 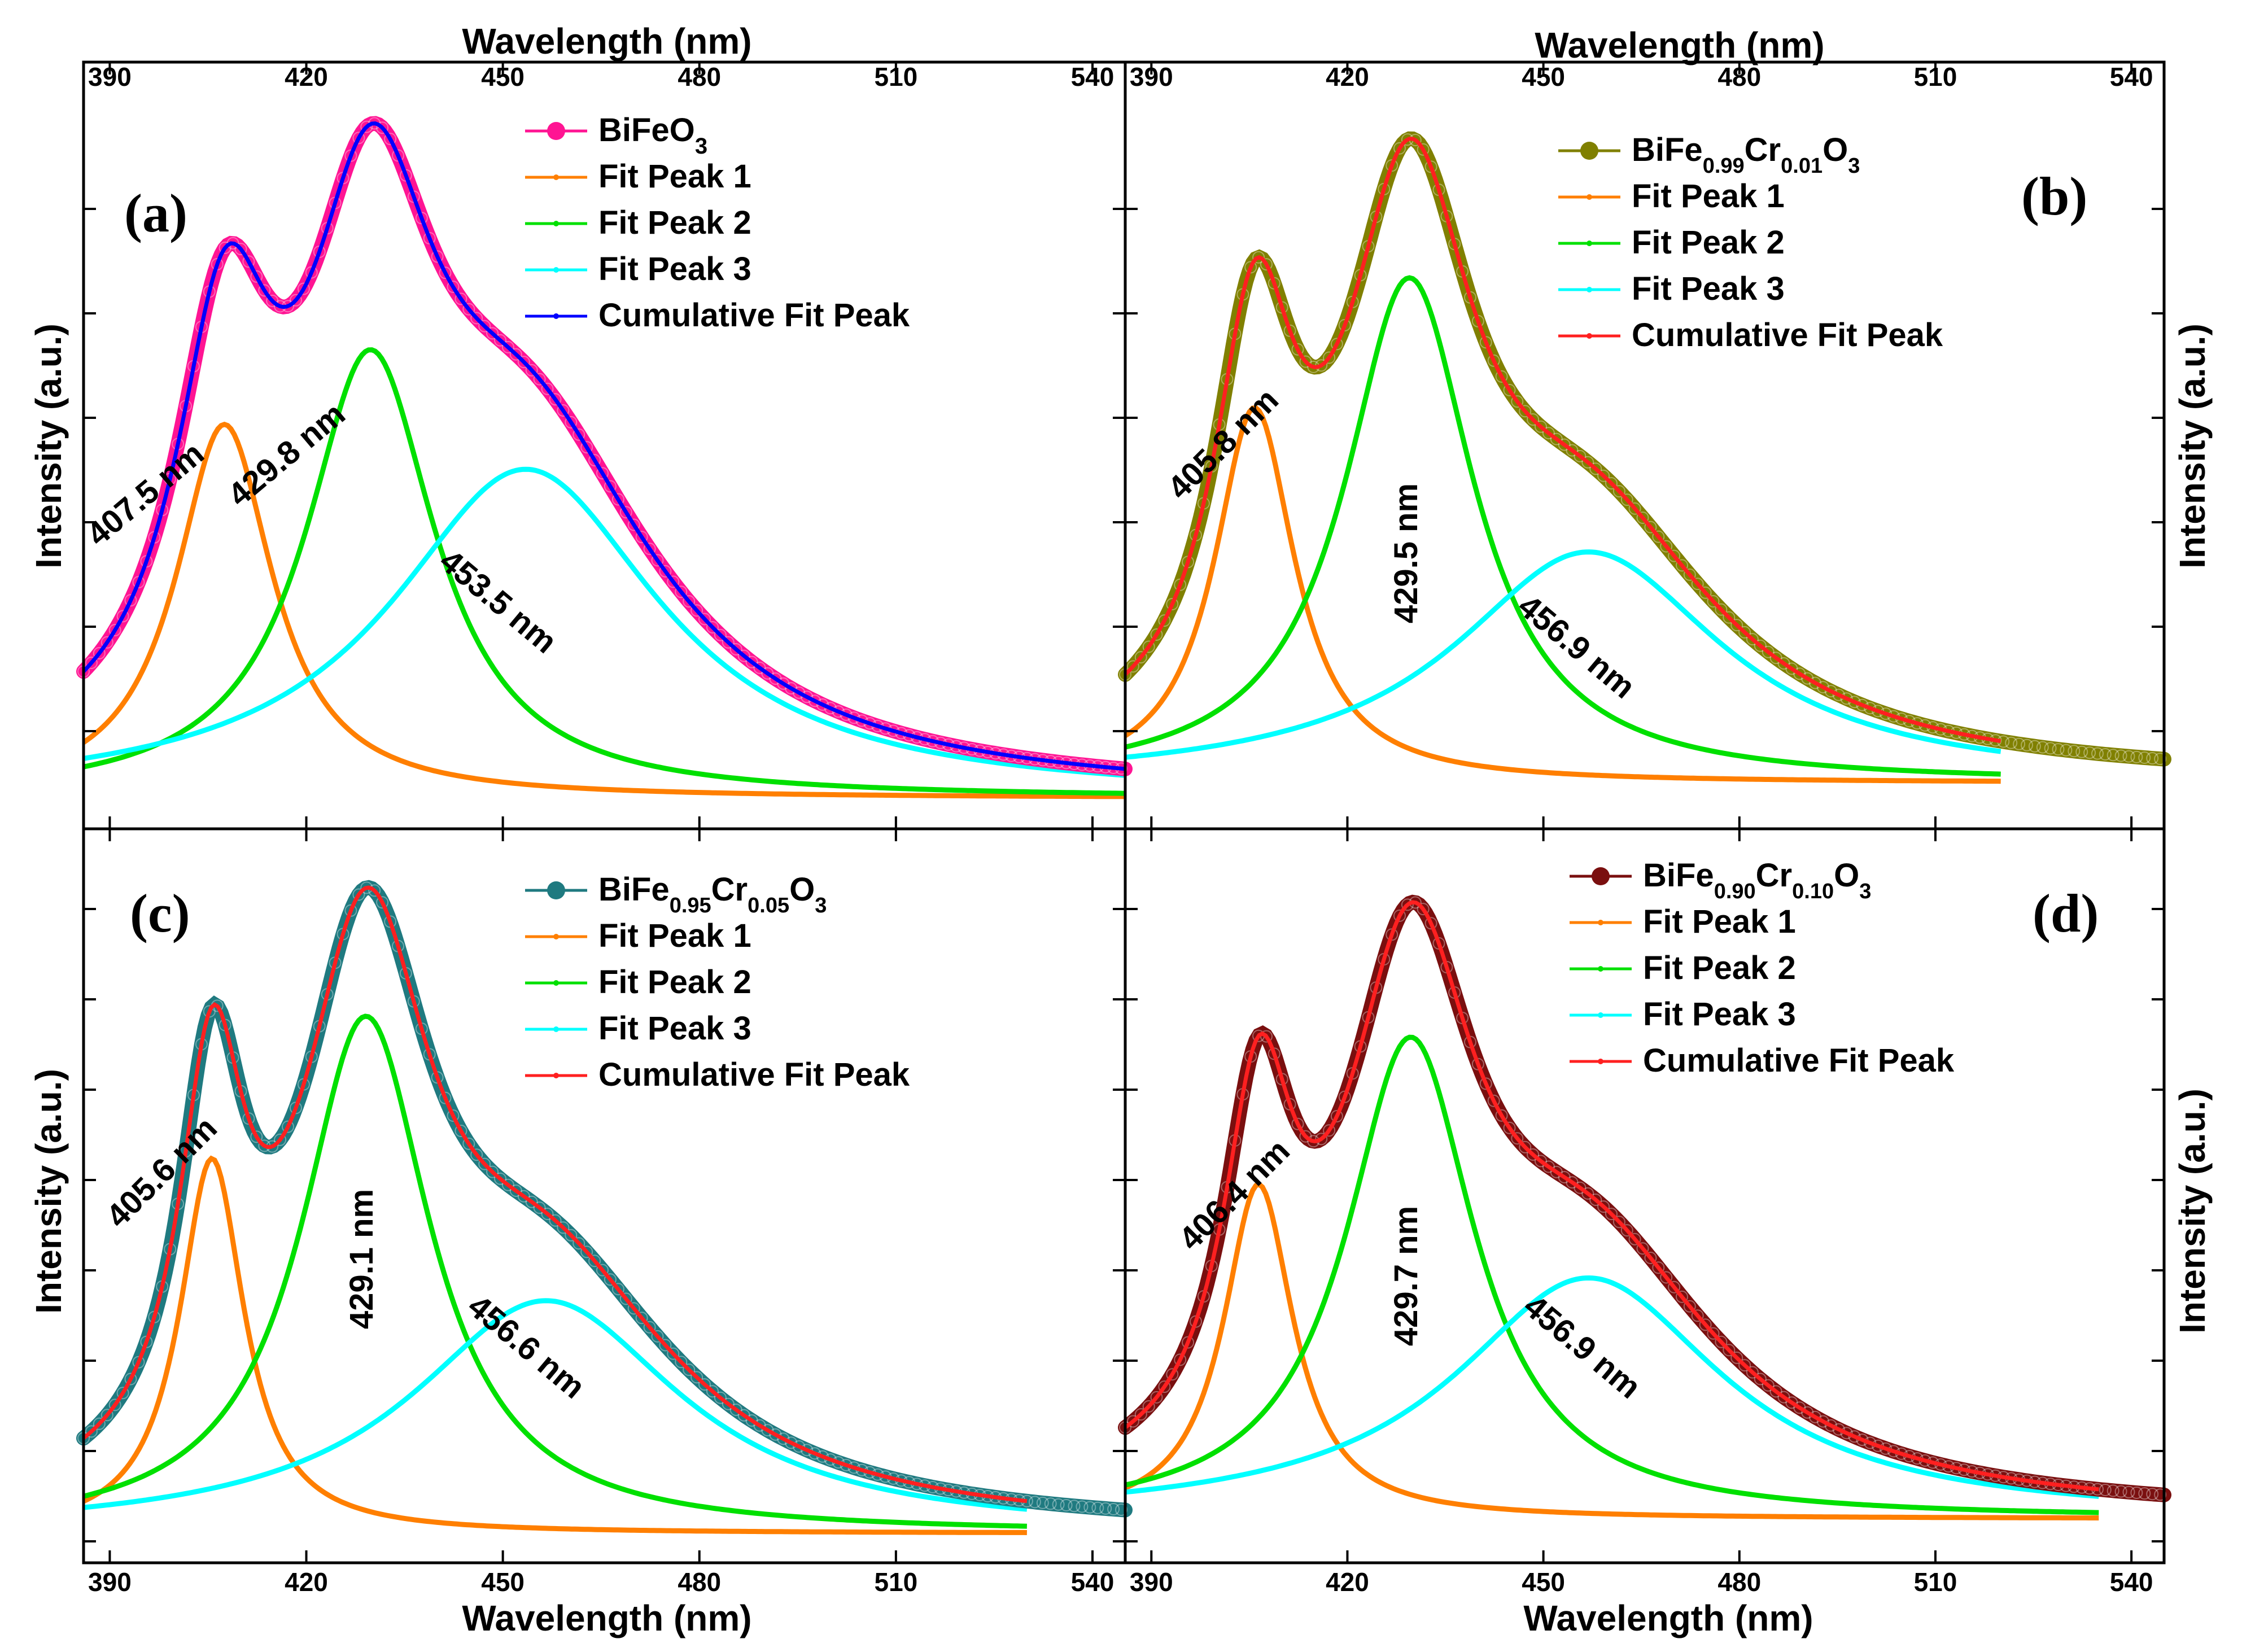 I want to click on x-tick-label-top: 540, so click(x=1093, y=76).